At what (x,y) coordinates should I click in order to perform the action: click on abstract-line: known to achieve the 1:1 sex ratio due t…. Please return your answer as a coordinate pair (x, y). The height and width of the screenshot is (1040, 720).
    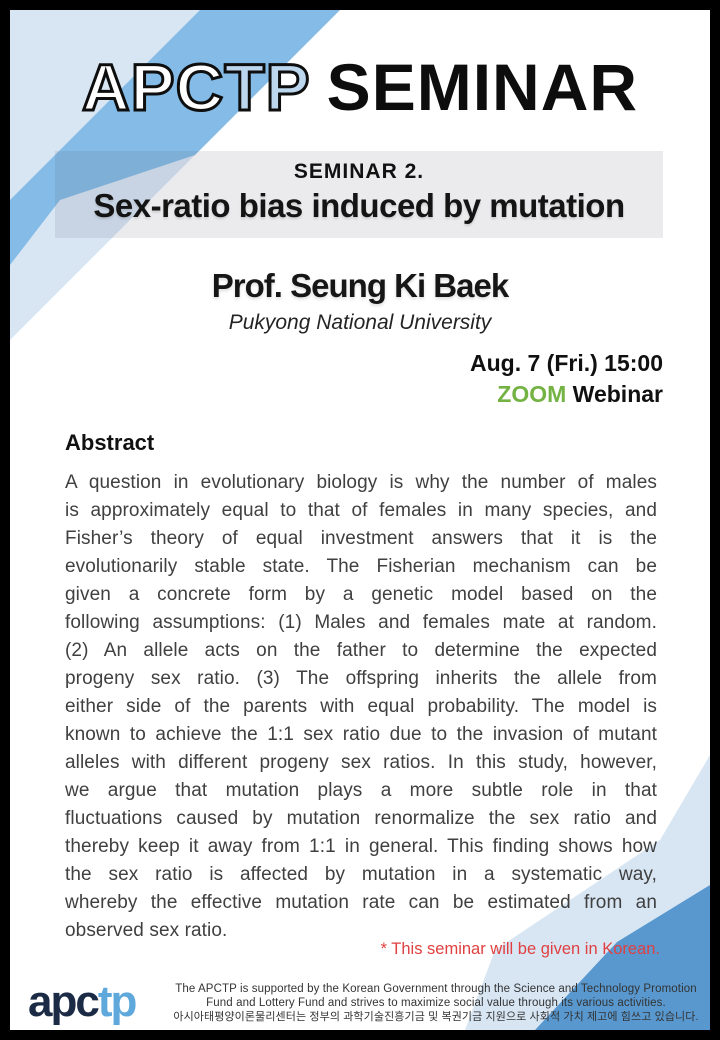
    Looking at the image, I should click on (361, 734).